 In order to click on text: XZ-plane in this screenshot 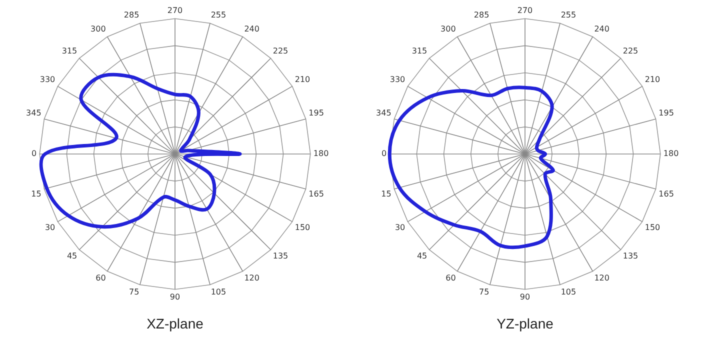, I will do `click(175, 323)`.